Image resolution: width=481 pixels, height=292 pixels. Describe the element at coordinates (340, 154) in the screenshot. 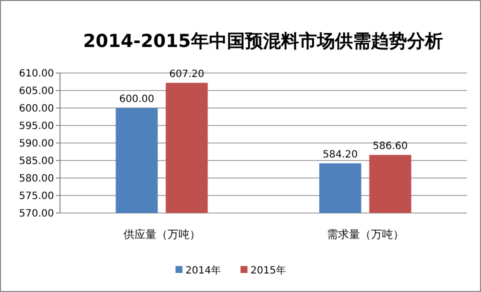

I see `text: 584.20` at that location.